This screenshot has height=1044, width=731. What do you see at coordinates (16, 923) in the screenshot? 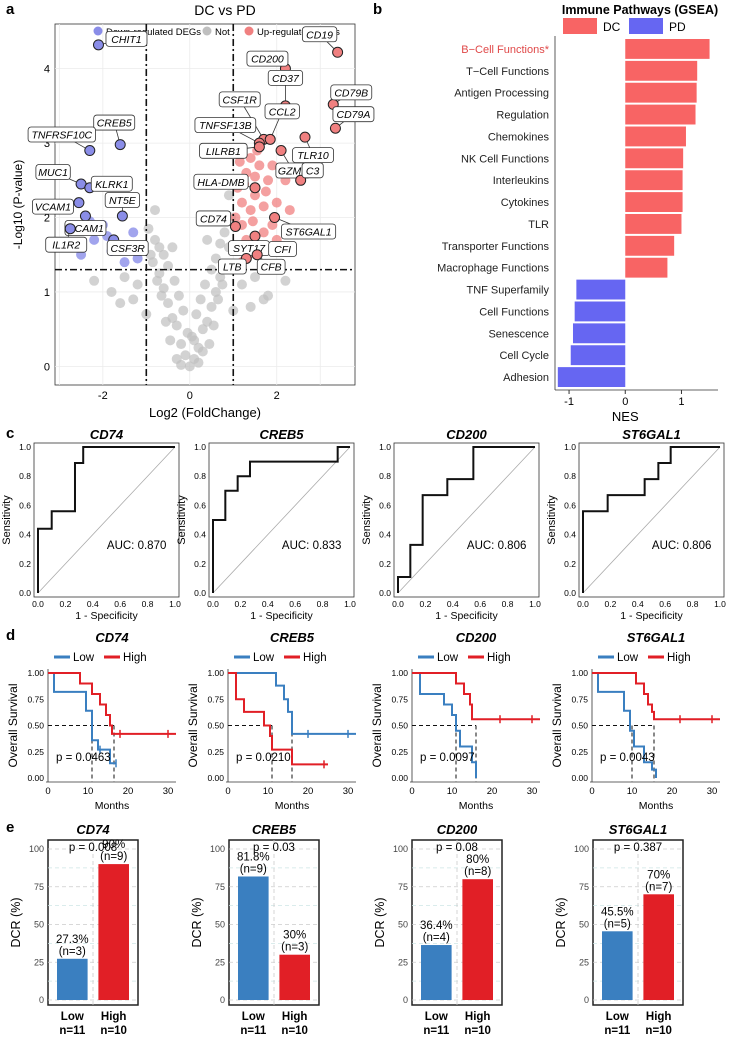
I see `y-axis-label: DCR (%)` at bounding box center [16, 923].